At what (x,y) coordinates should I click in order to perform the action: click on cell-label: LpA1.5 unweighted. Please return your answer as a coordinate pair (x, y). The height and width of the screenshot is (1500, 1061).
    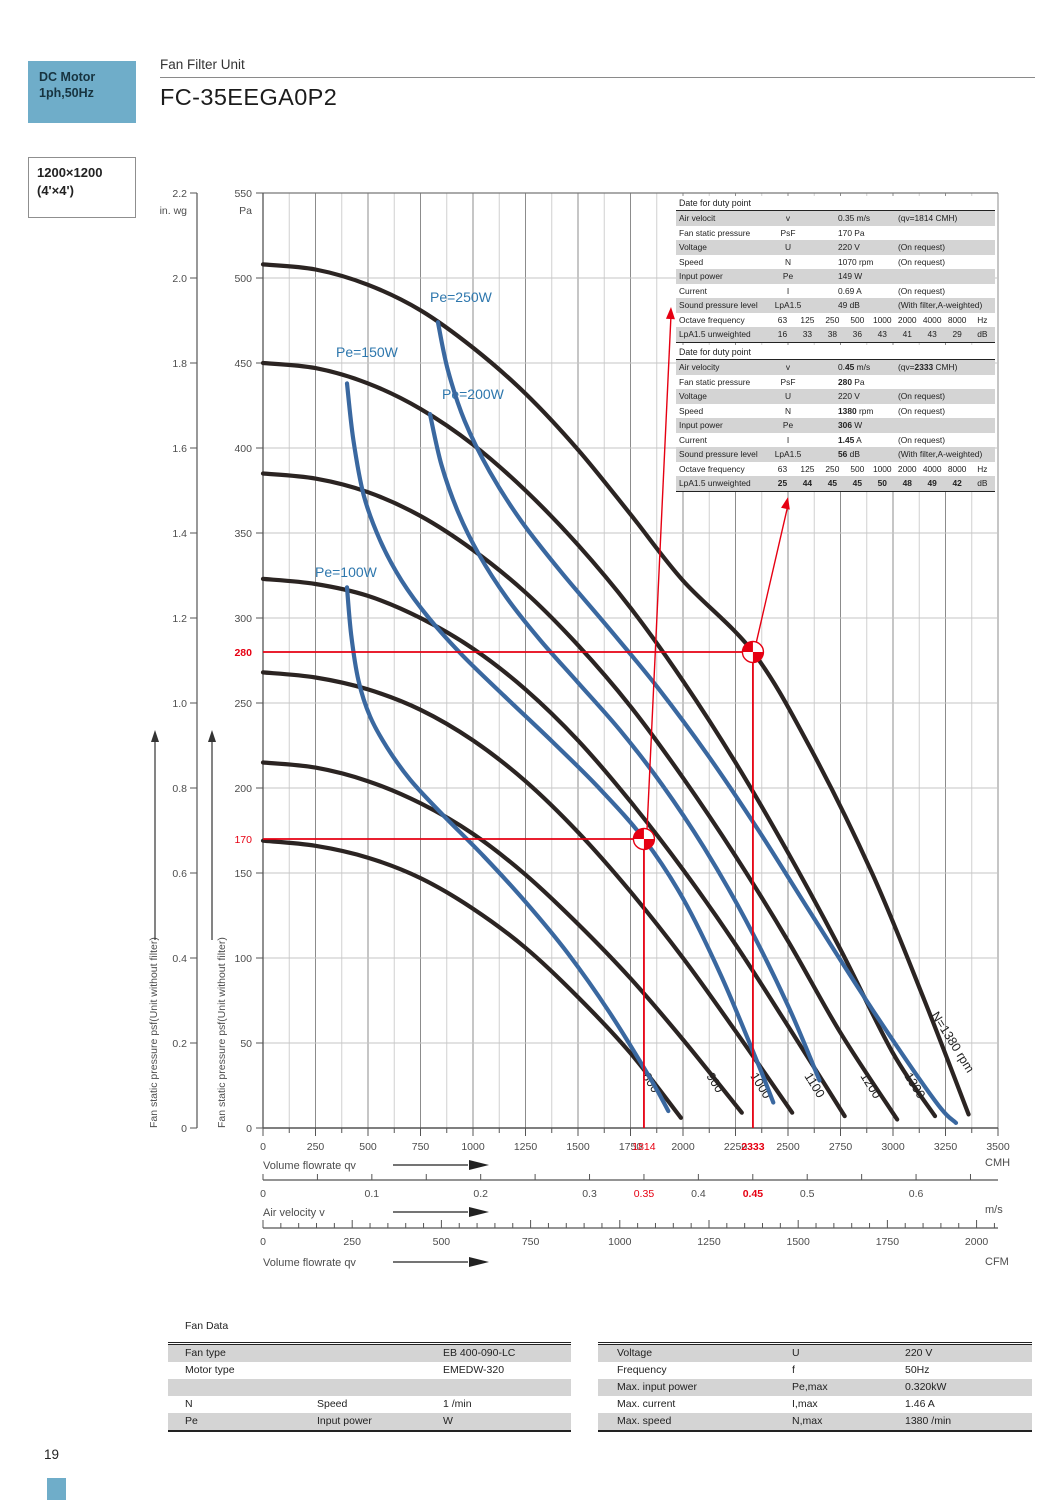
    Looking at the image, I should click on (715, 334).